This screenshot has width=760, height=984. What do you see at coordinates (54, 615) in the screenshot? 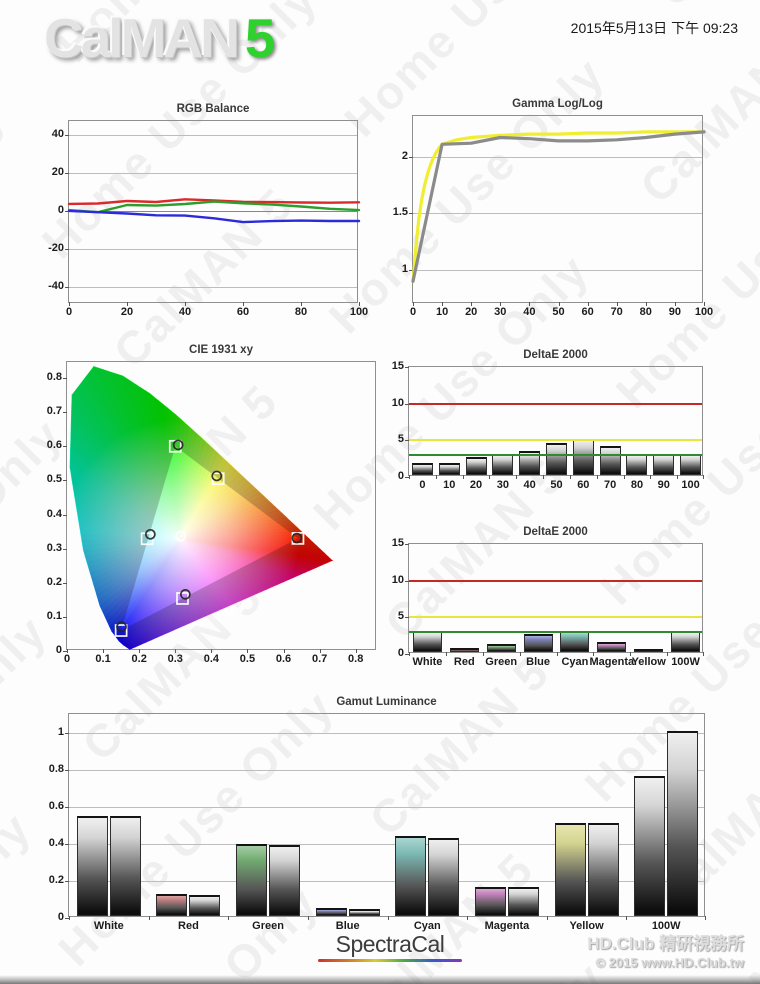
I see `y-axis-label: 0.1` at bounding box center [54, 615].